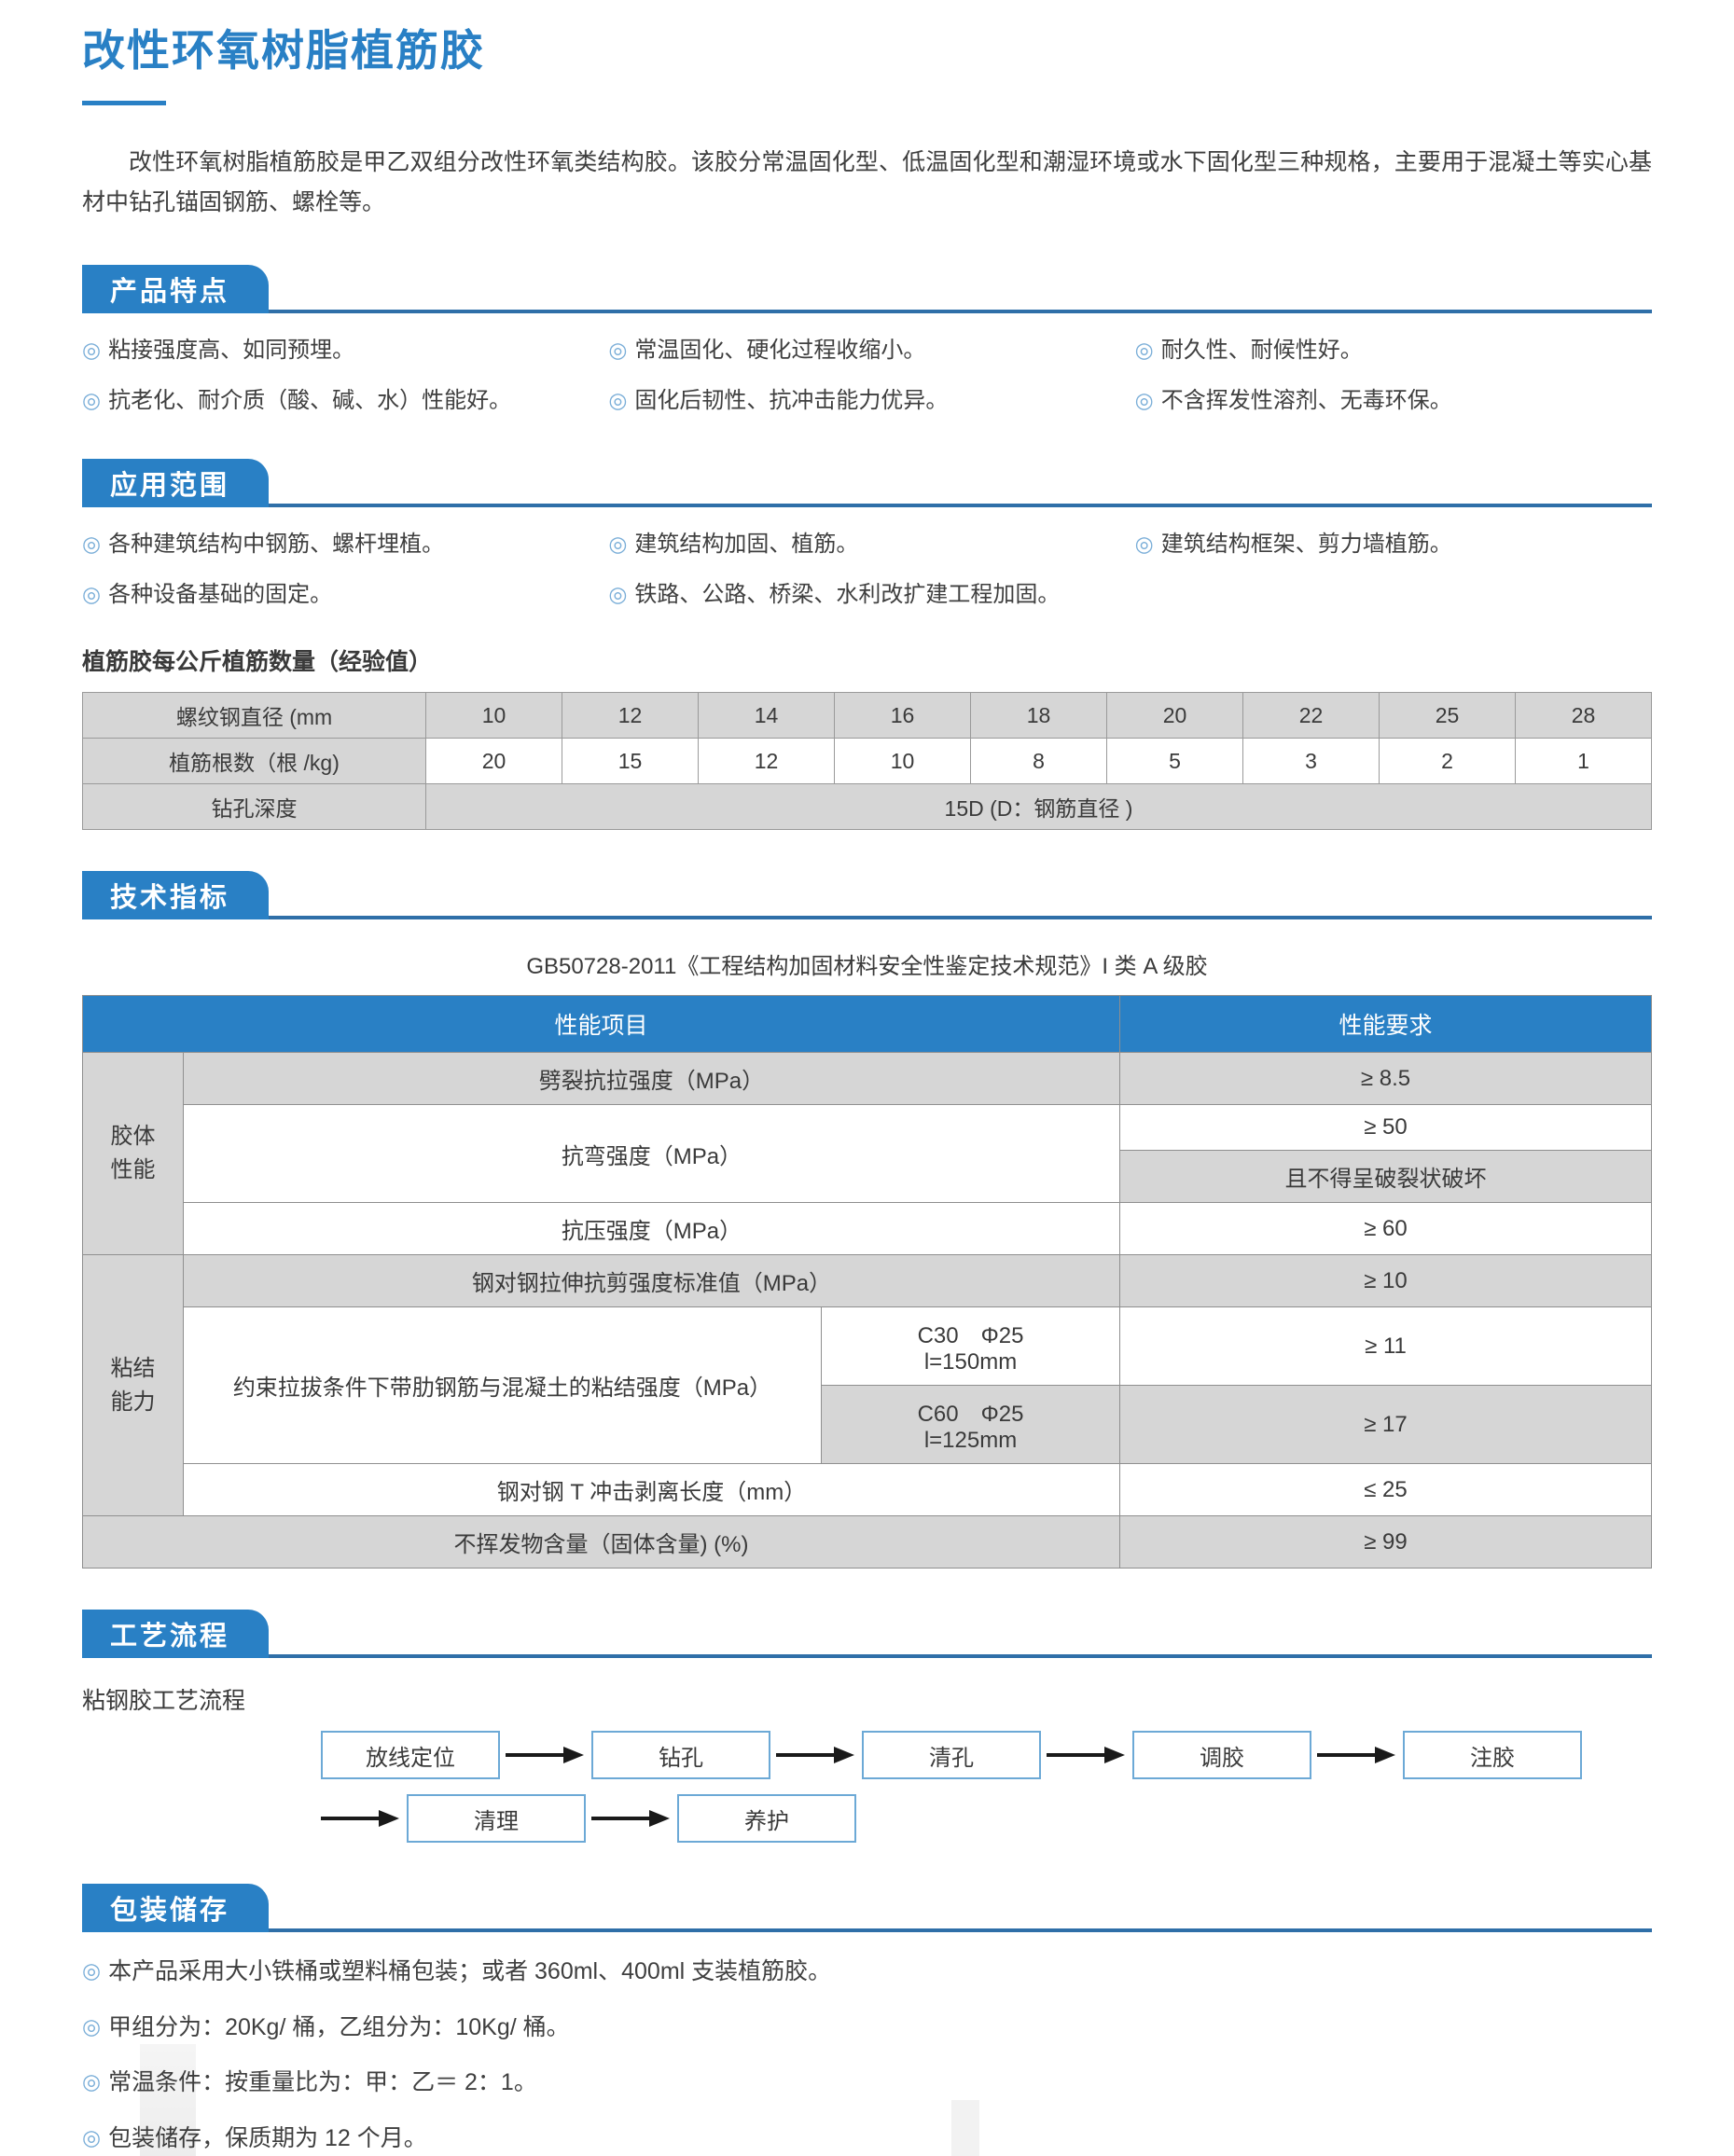 The height and width of the screenshot is (2156, 1734). What do you see at coordinates (867, 963) in the screenshot?
I see `standard-reference-note: GB50728-2011《工程结构加固材料安全性鉴定技术规范》I 类 A 级胶` at bounding box center [867, 963].